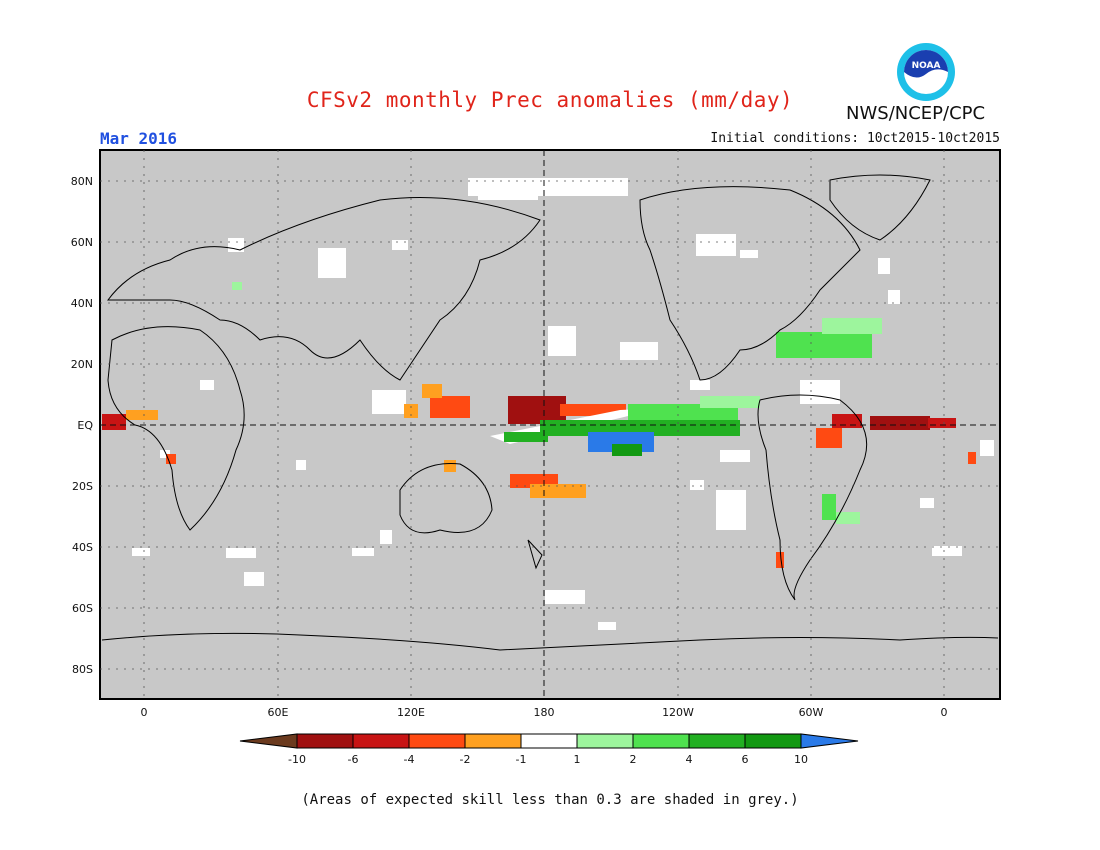 The image size is (1100, 850). I want to click on lat-label: 20N, so click(82, 364).